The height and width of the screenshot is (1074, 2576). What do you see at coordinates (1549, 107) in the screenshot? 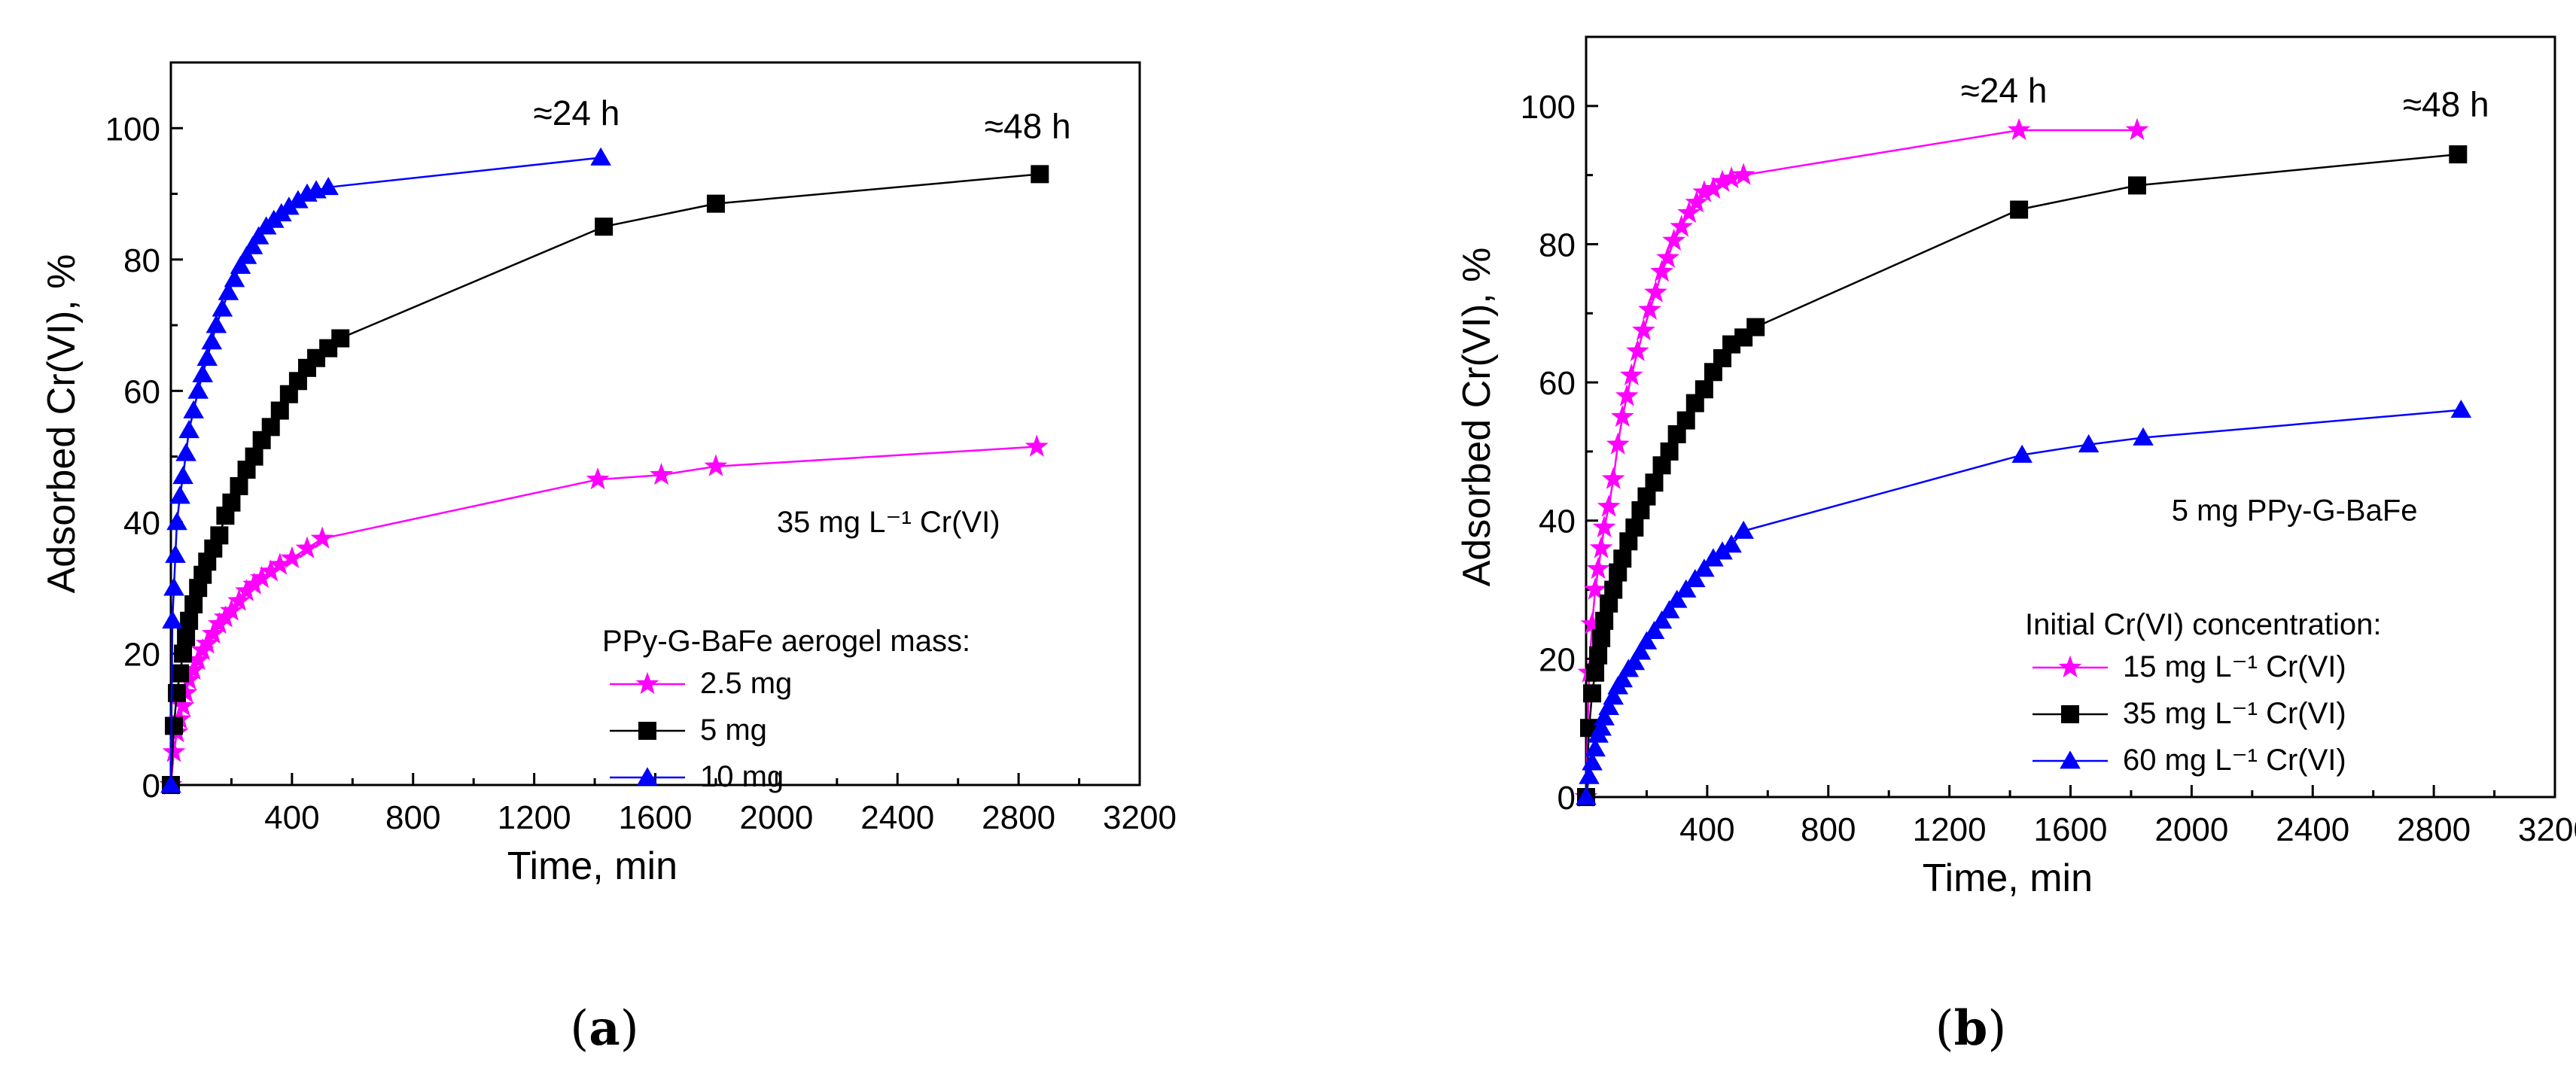
I see `chart-b-y-tick-label: 100` at bounding box center [1549, 107].